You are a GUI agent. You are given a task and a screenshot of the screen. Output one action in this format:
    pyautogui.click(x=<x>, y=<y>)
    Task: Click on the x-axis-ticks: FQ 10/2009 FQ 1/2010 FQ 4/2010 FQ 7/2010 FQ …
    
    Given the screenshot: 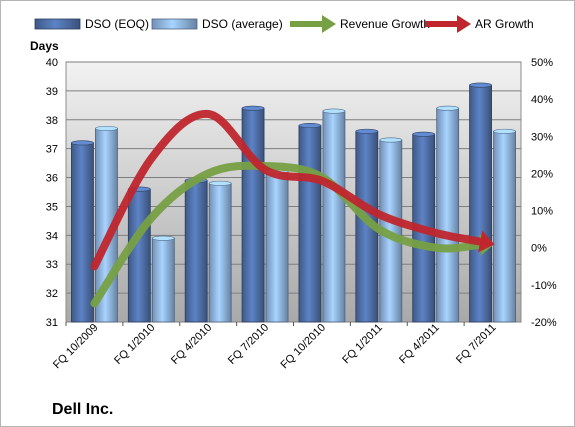 What is the action you would take?
    pyautogui.click(x=275, y=347)
    